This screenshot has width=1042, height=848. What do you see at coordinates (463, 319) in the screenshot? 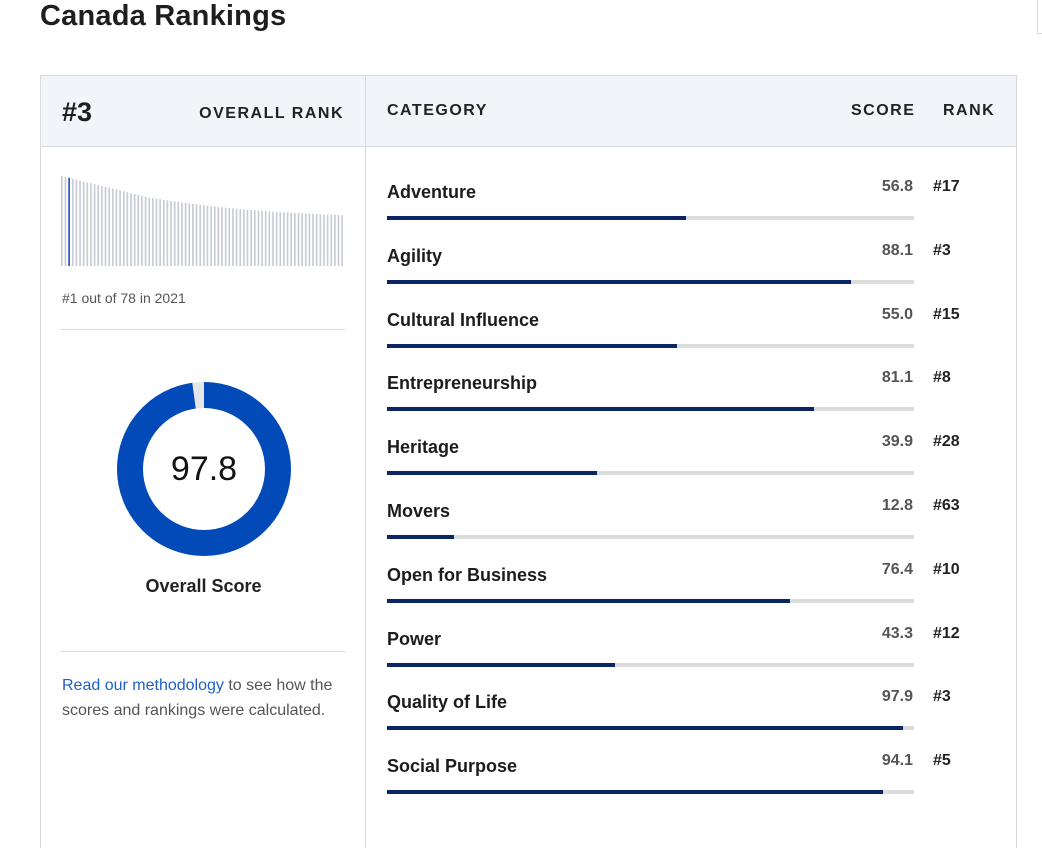
I see `category-name: Cultural Influence` at bounding box center [463, 319].